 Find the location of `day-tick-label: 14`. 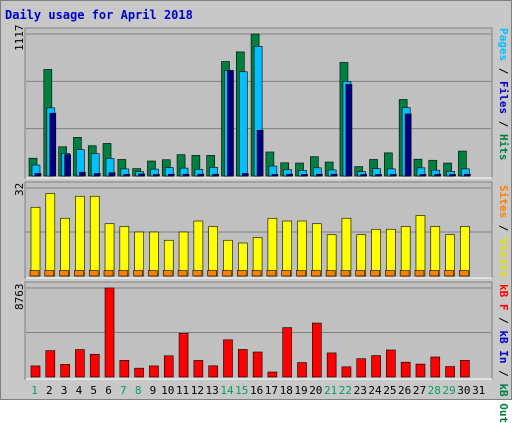

day-tick-label: 14 is located at coordinates (227, 390).